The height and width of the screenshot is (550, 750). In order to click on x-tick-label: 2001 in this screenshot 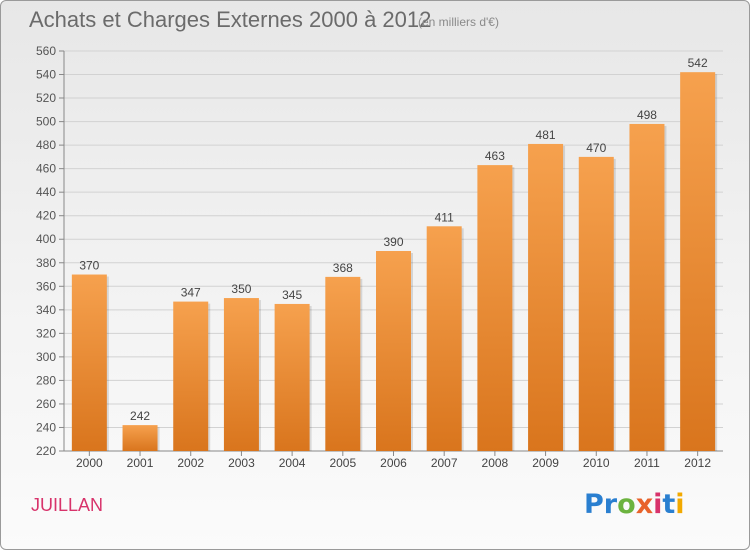, I will do `click(140, 463)`.